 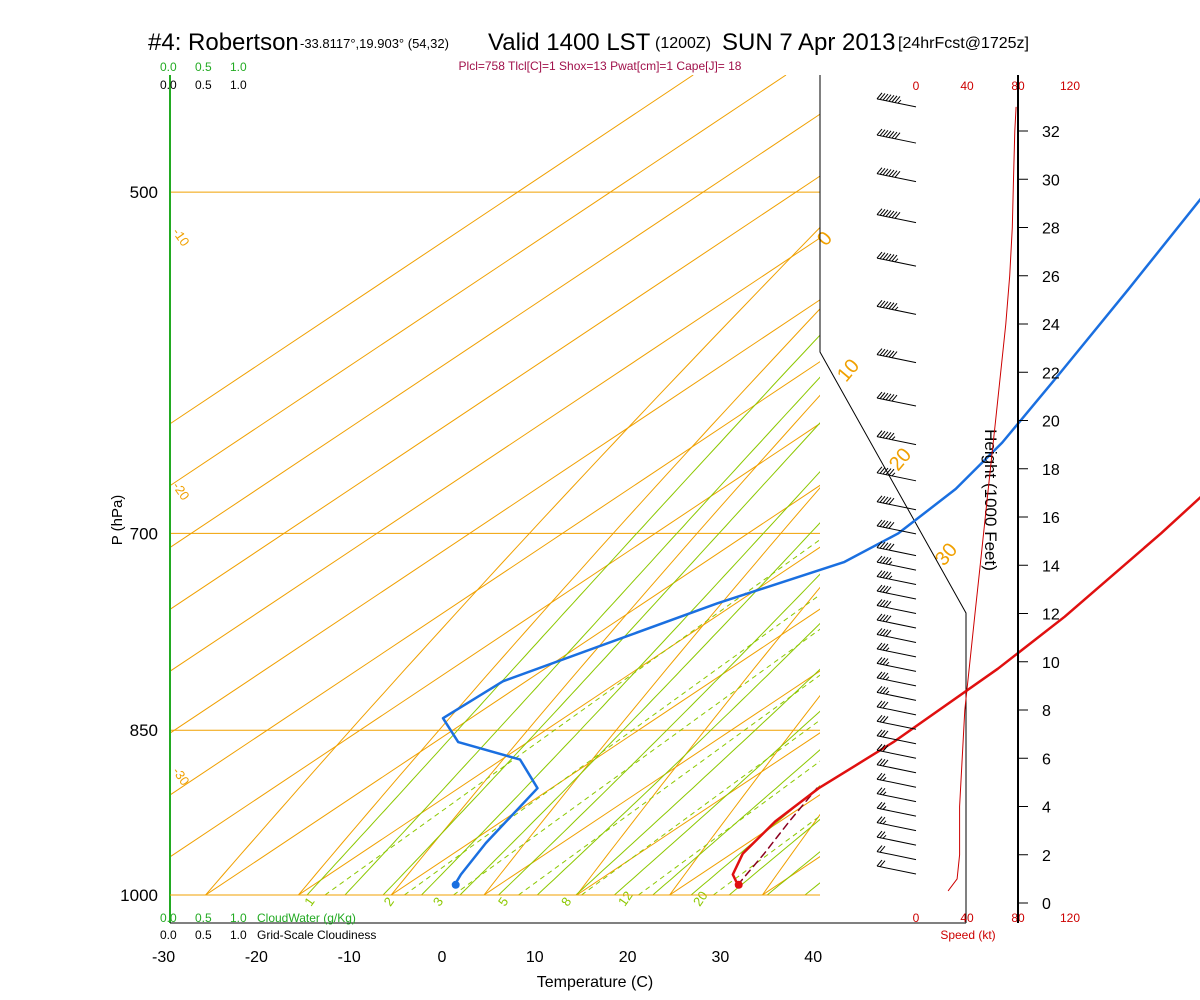 What do you see at coordinates (1051, 470) in the screenshot?
I see `height-tick-label: 18` at bounding box center [1051, 470].